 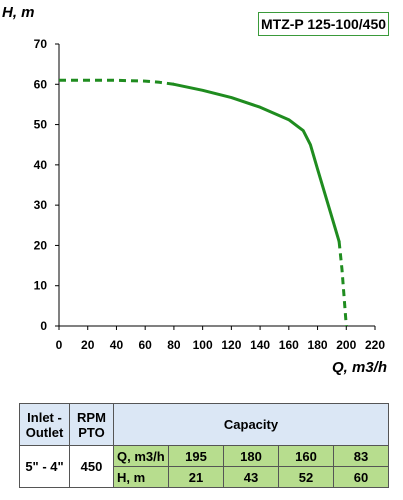 I want to click on q-value: 195, so click(x=196, y=456).